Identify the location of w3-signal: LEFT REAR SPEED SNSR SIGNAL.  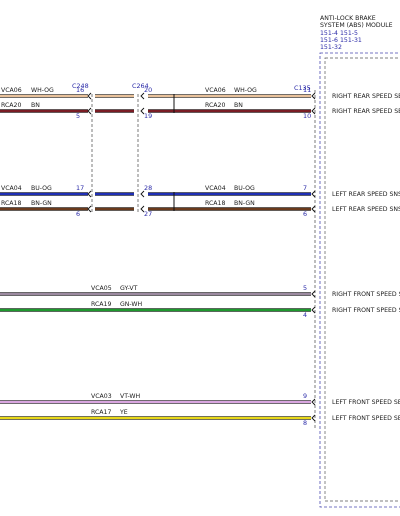
(366, 194).